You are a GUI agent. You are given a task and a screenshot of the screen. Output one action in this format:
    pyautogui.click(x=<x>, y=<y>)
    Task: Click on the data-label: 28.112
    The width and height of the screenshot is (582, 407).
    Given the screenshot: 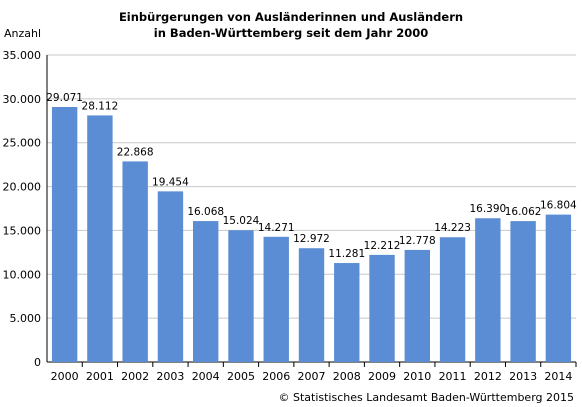 What is the action you would take?
    pyautogui.click(x=100, y=106)
    